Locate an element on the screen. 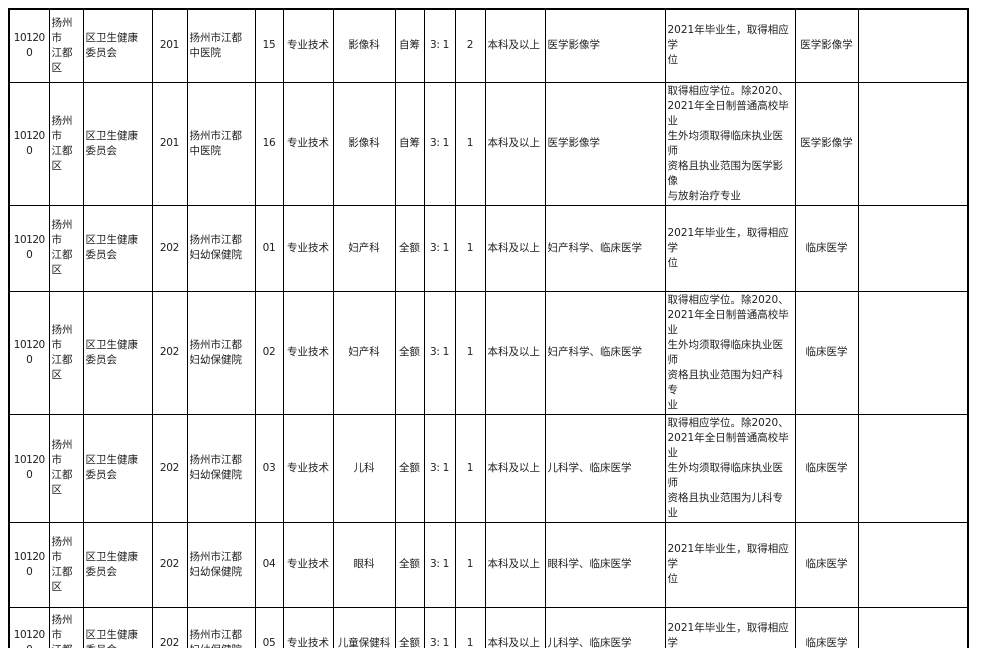 Image resolution: width=982 pixels, height=648 pixels. cell-position-code: 15 is located at coordinates (269, 45).